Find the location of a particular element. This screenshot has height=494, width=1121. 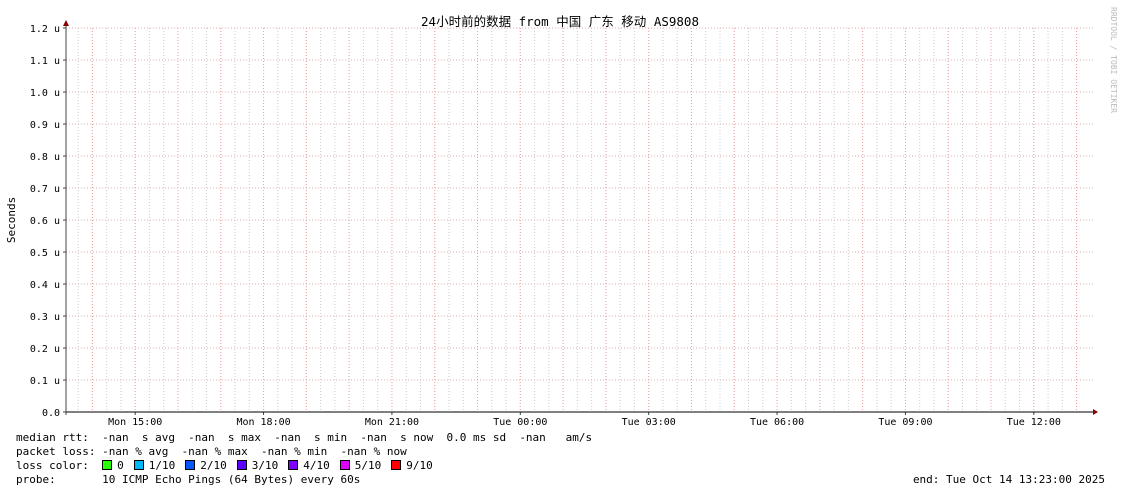

watermark: RRDTOOL / TOBI OETIKER is located at coordinates (1113, 60).